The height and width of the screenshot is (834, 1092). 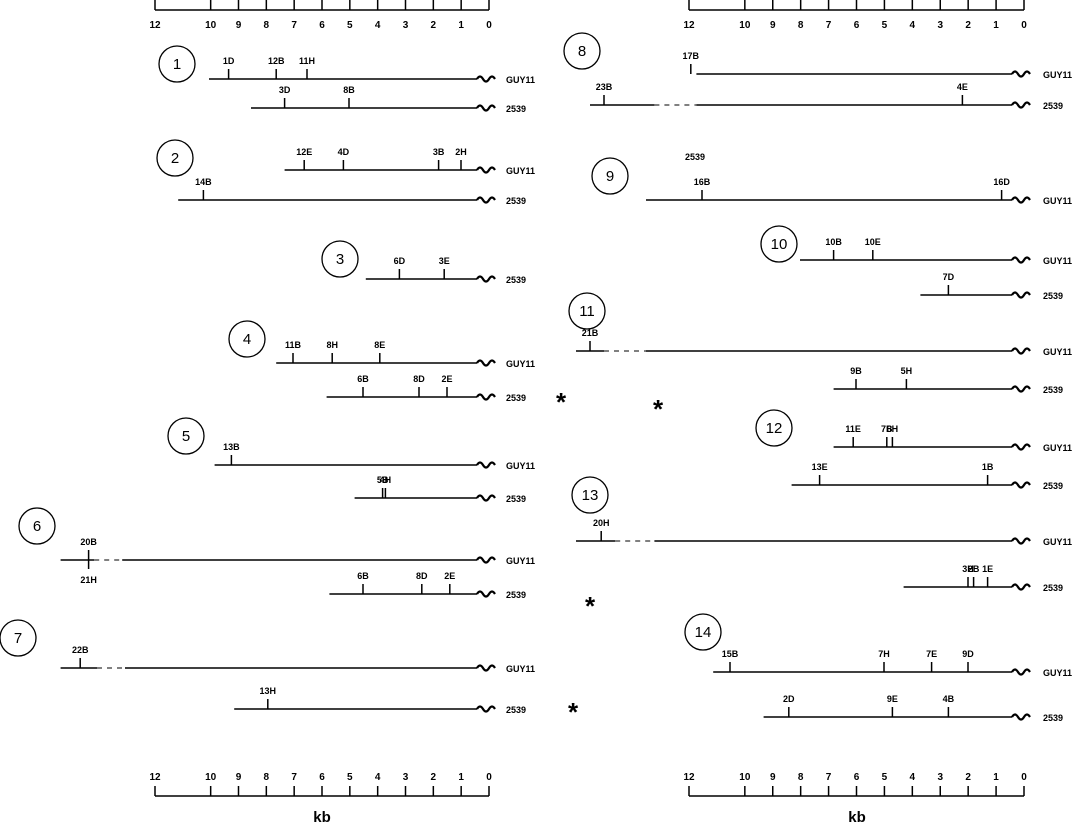 I want to click on restriction-site-label: 12B, so click(x=276, y=61).